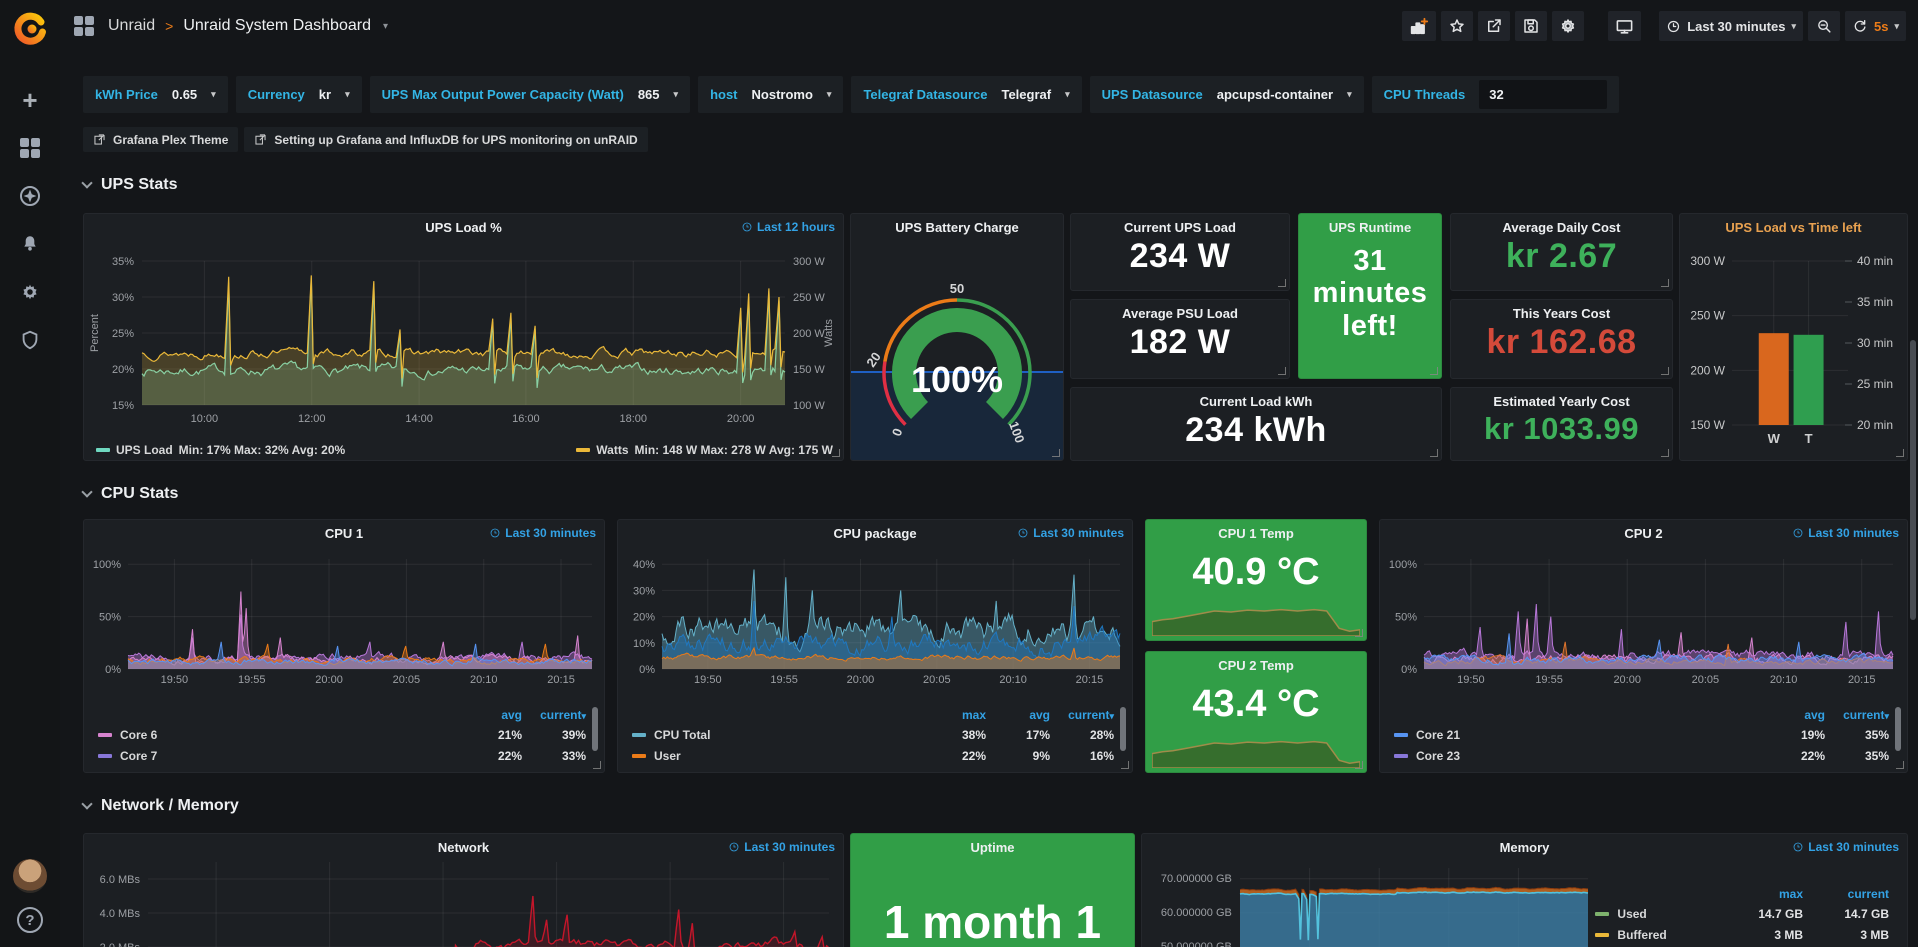 The width and height of the screenshot is (1918, 947). I want to click on server-admin-shield-icon, so click(30, 340).